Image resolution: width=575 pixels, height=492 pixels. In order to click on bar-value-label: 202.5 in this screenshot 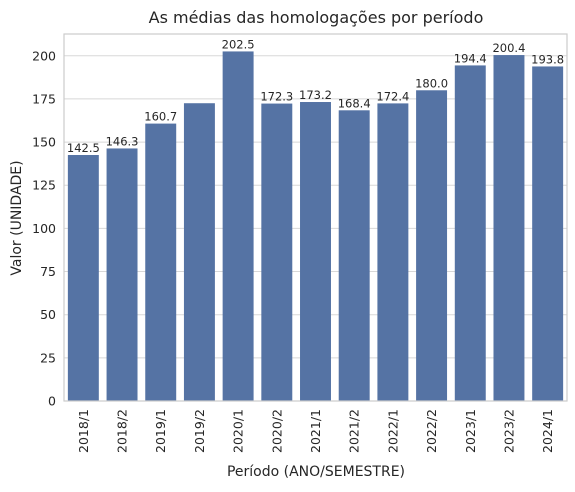, I will do `click(238, 44)`.